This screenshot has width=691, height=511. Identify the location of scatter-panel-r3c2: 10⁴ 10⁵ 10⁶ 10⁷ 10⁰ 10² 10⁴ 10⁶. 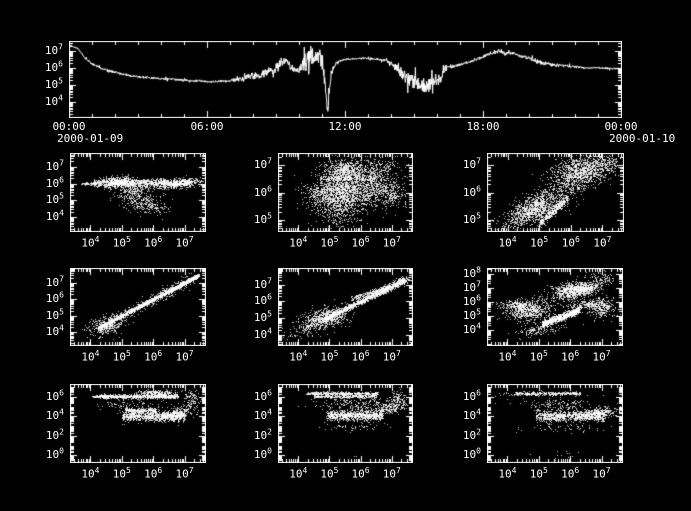
(333, 432).